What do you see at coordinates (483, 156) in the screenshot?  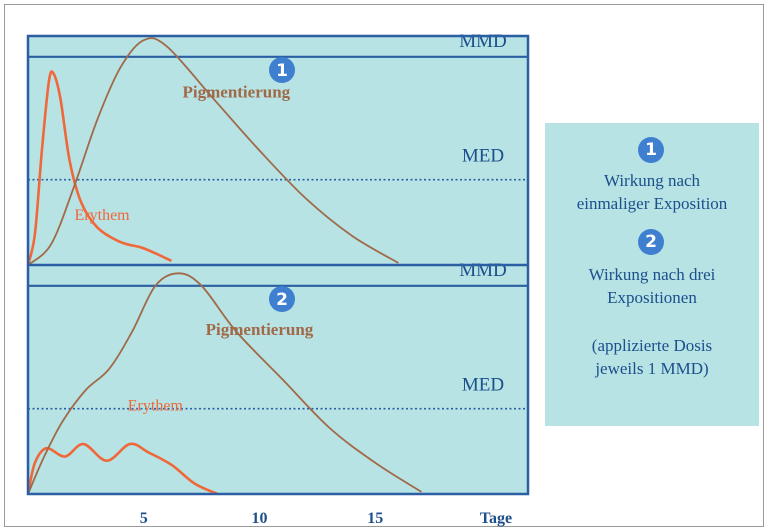 I see `threshold-label-med-1: MED` at bounding box center [483, 156].